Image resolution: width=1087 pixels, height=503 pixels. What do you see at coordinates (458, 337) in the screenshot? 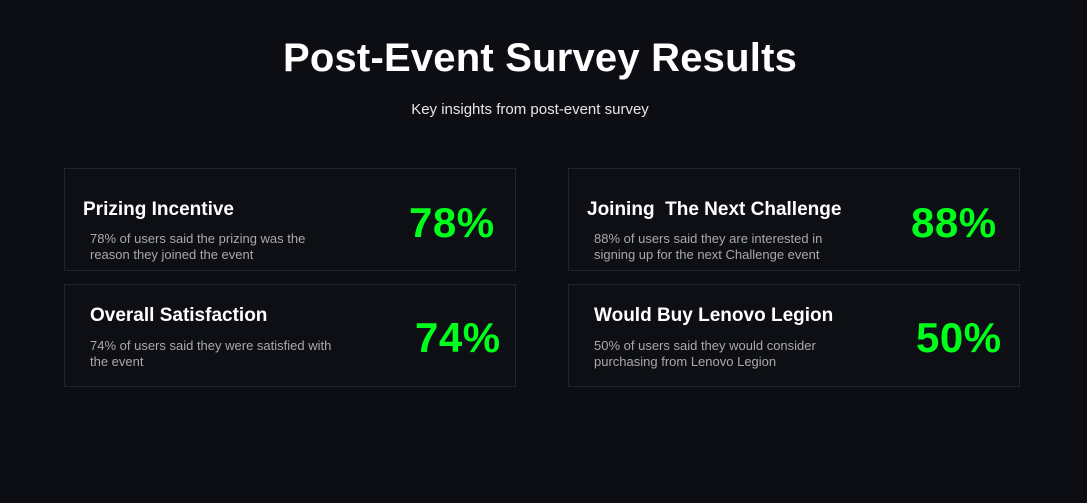
I see `card-percentage: 74%` at bounding box center [458, 337].